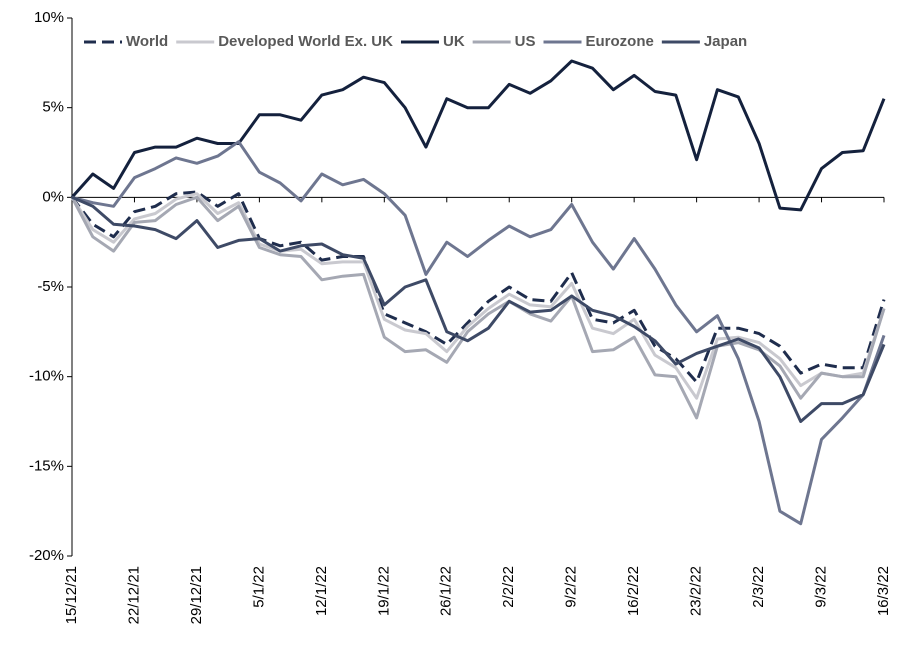 This screenshot has width=900, height=654. Describe the element at coordinates (883, 591) in the screenshot. I see `x-tick-label: 16/3/22` at that location.